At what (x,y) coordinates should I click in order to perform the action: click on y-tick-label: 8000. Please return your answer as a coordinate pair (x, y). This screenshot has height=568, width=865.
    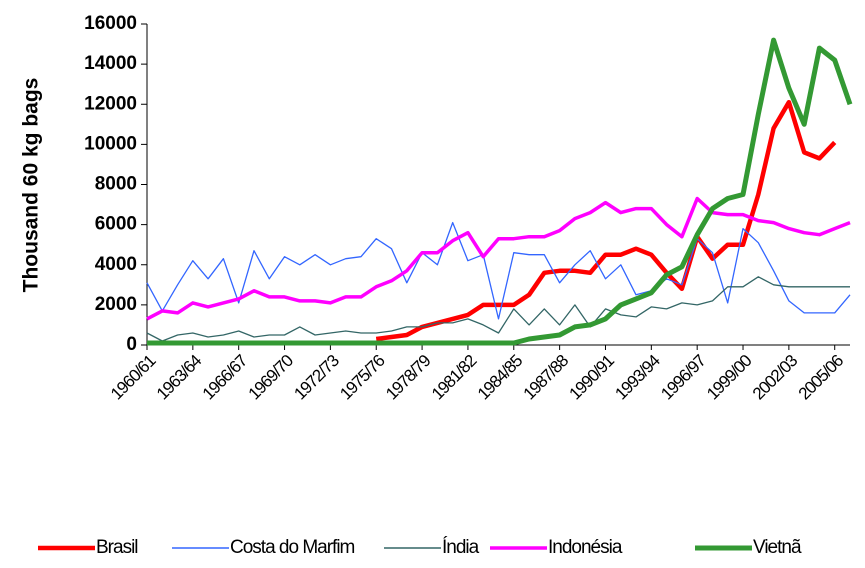
    Looking at the image, I should click on (116, 184).